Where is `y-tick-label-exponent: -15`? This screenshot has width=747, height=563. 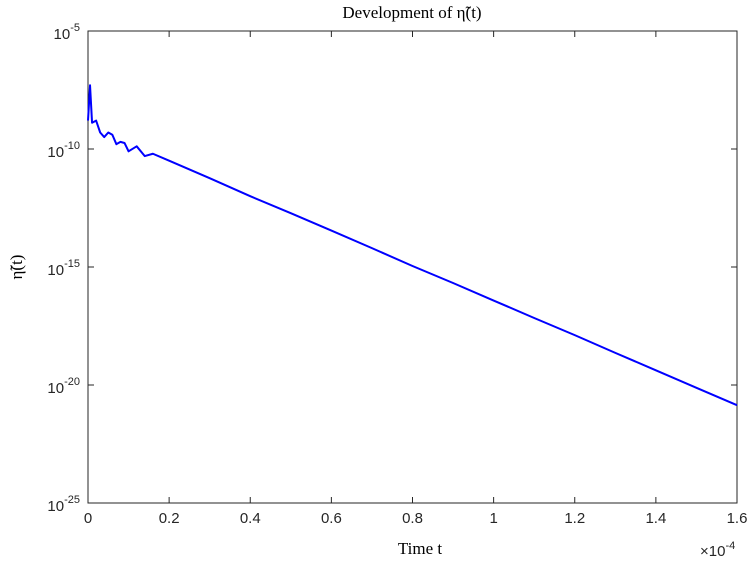
y-tick-label-exponent: -15 is located at coordinates (72, 264).